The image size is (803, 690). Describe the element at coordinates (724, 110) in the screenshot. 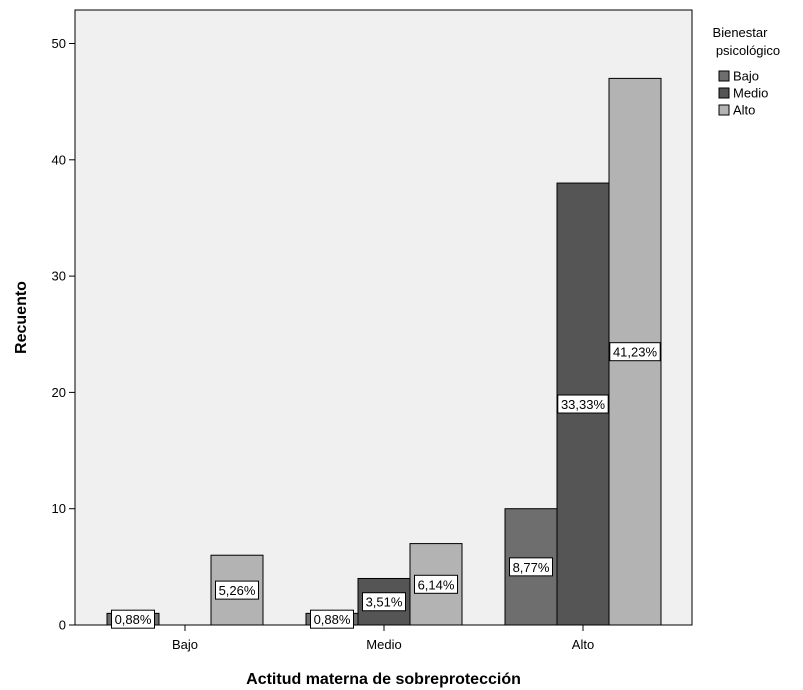

I see `legend-swatch-alto` at that location.